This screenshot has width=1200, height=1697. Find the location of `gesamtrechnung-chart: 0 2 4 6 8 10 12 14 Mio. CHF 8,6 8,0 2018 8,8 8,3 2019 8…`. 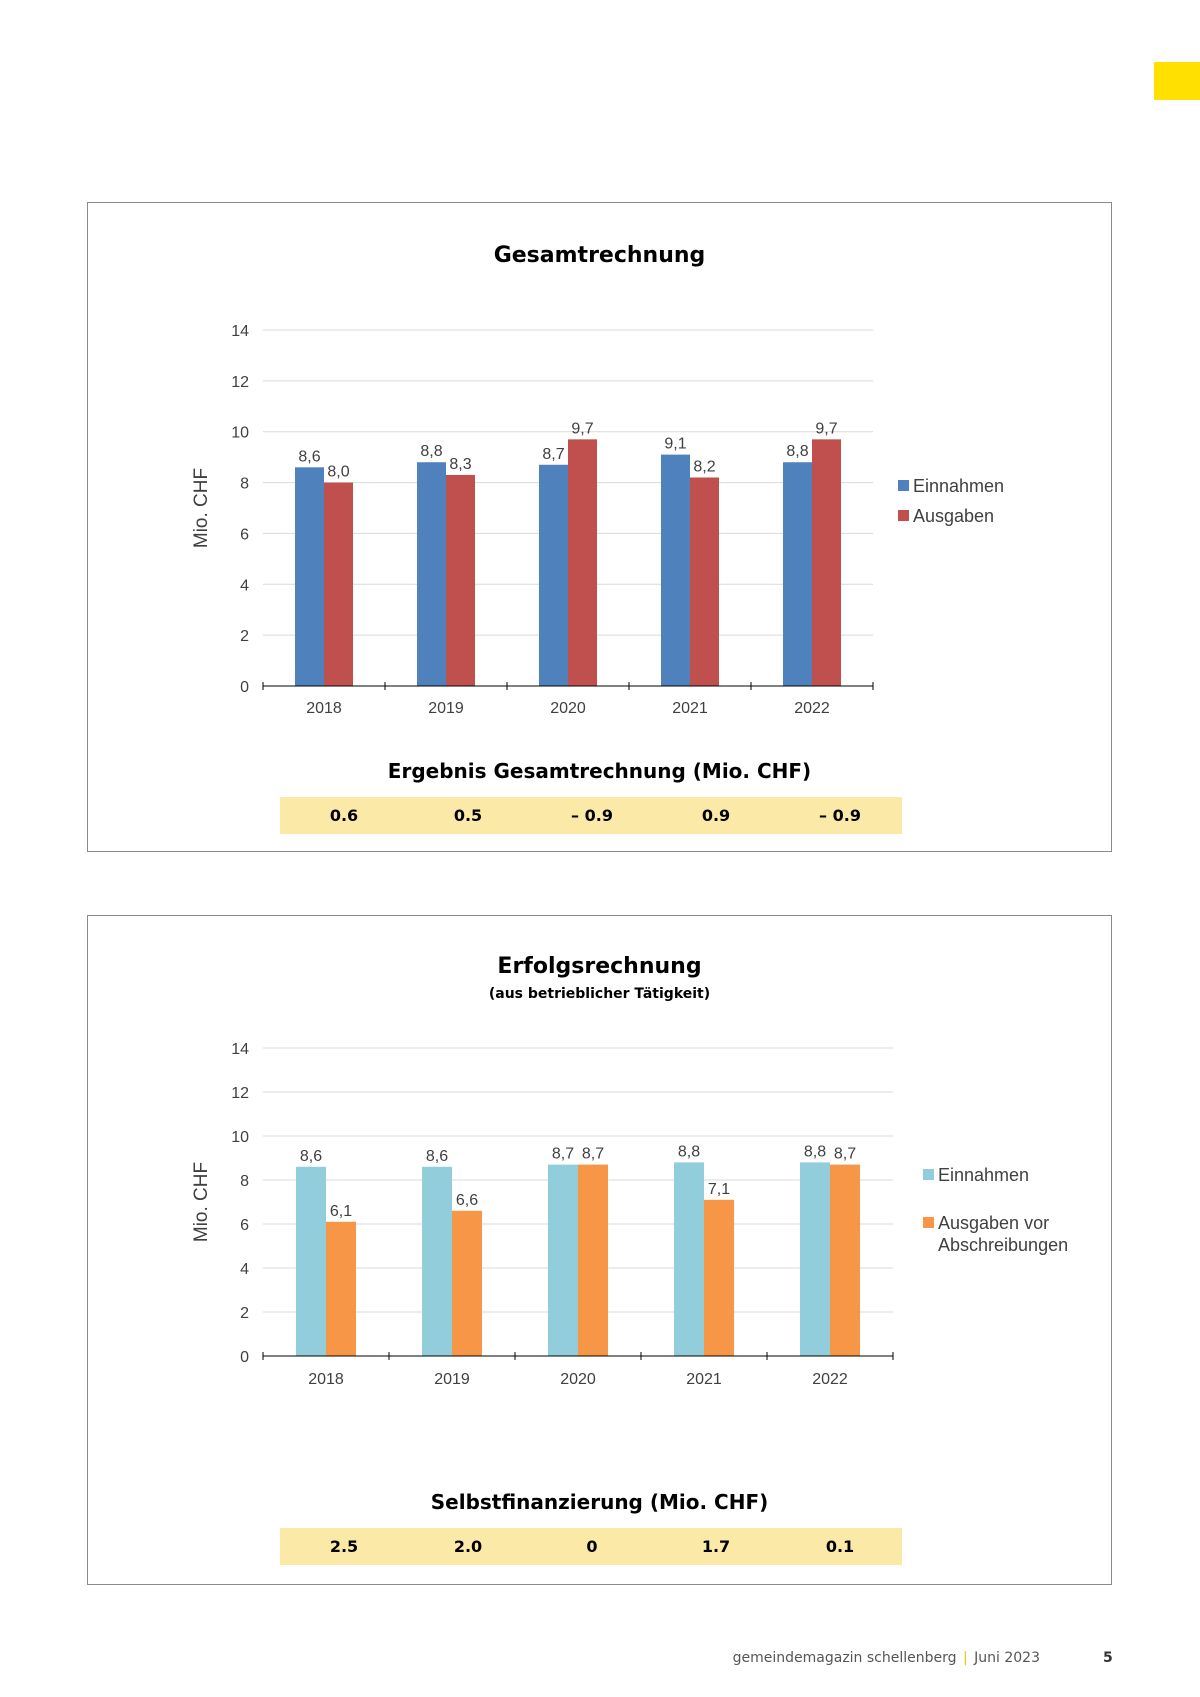

gesamtrechnung-chart: 0 2 4 6 8 10 12 14 Mio. CHF 8,6 8,0 2018 8,8 8,3 2019 8… is located at coordinates (532, 520).